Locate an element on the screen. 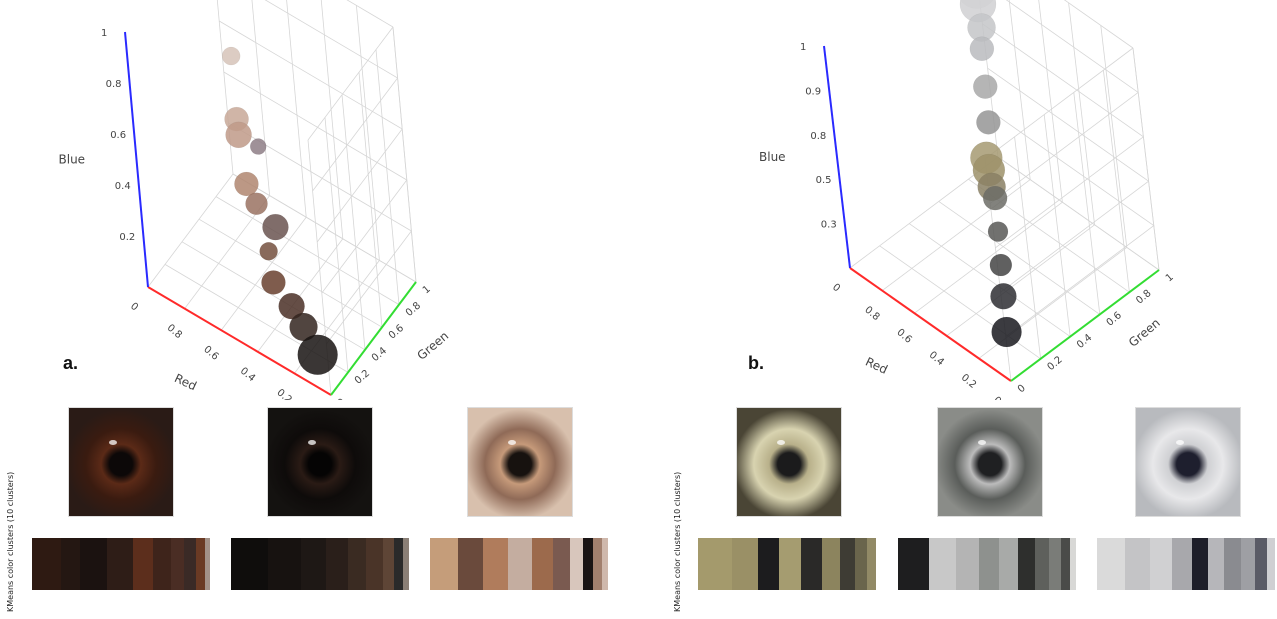 The height and width of the screenshot is (619, 1277). green-axis-line is located at coordinates (1085, 325).